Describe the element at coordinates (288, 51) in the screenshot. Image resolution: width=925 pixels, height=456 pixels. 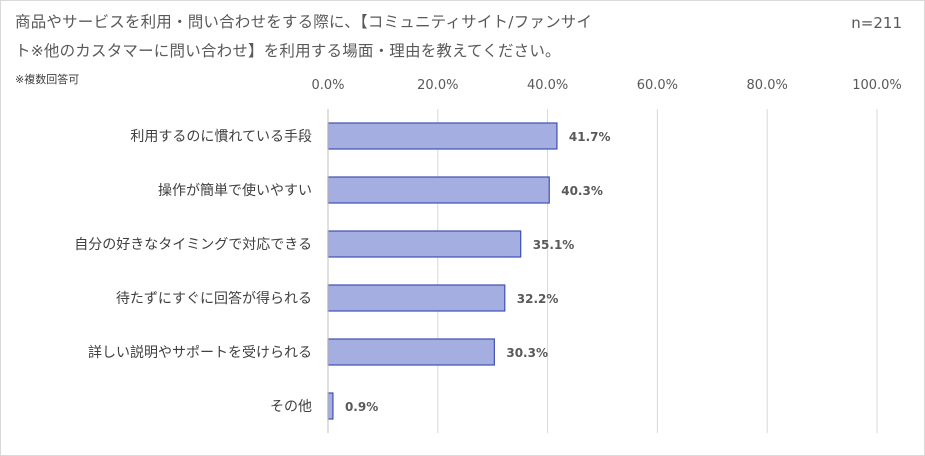
I see `chart-title-line-2: ト※他のカスタマーに問い合わせ】を利用する場面・理由を教えてください。` at that location.